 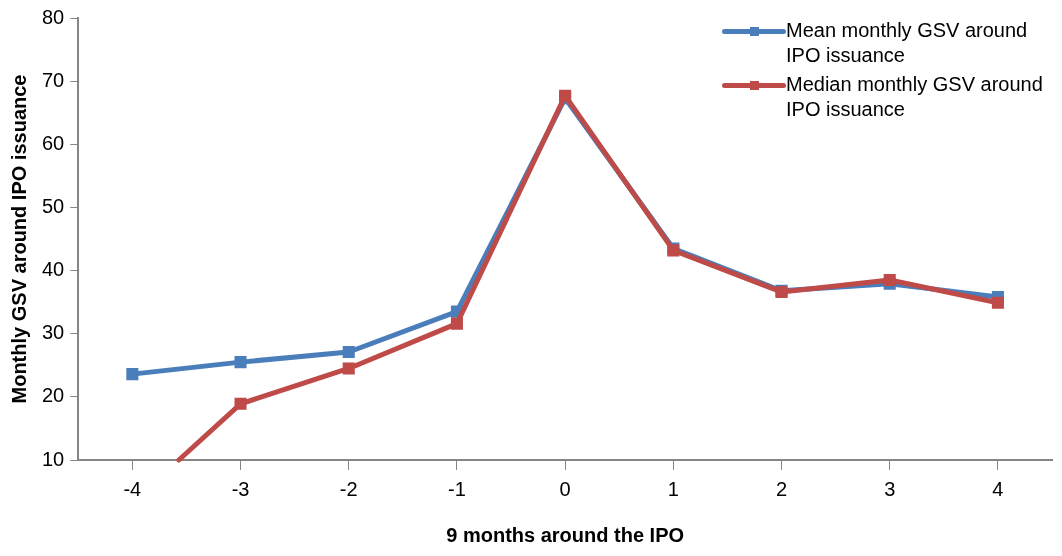 I want to click on y-tick-label: 40, so click(x=53, y=269).